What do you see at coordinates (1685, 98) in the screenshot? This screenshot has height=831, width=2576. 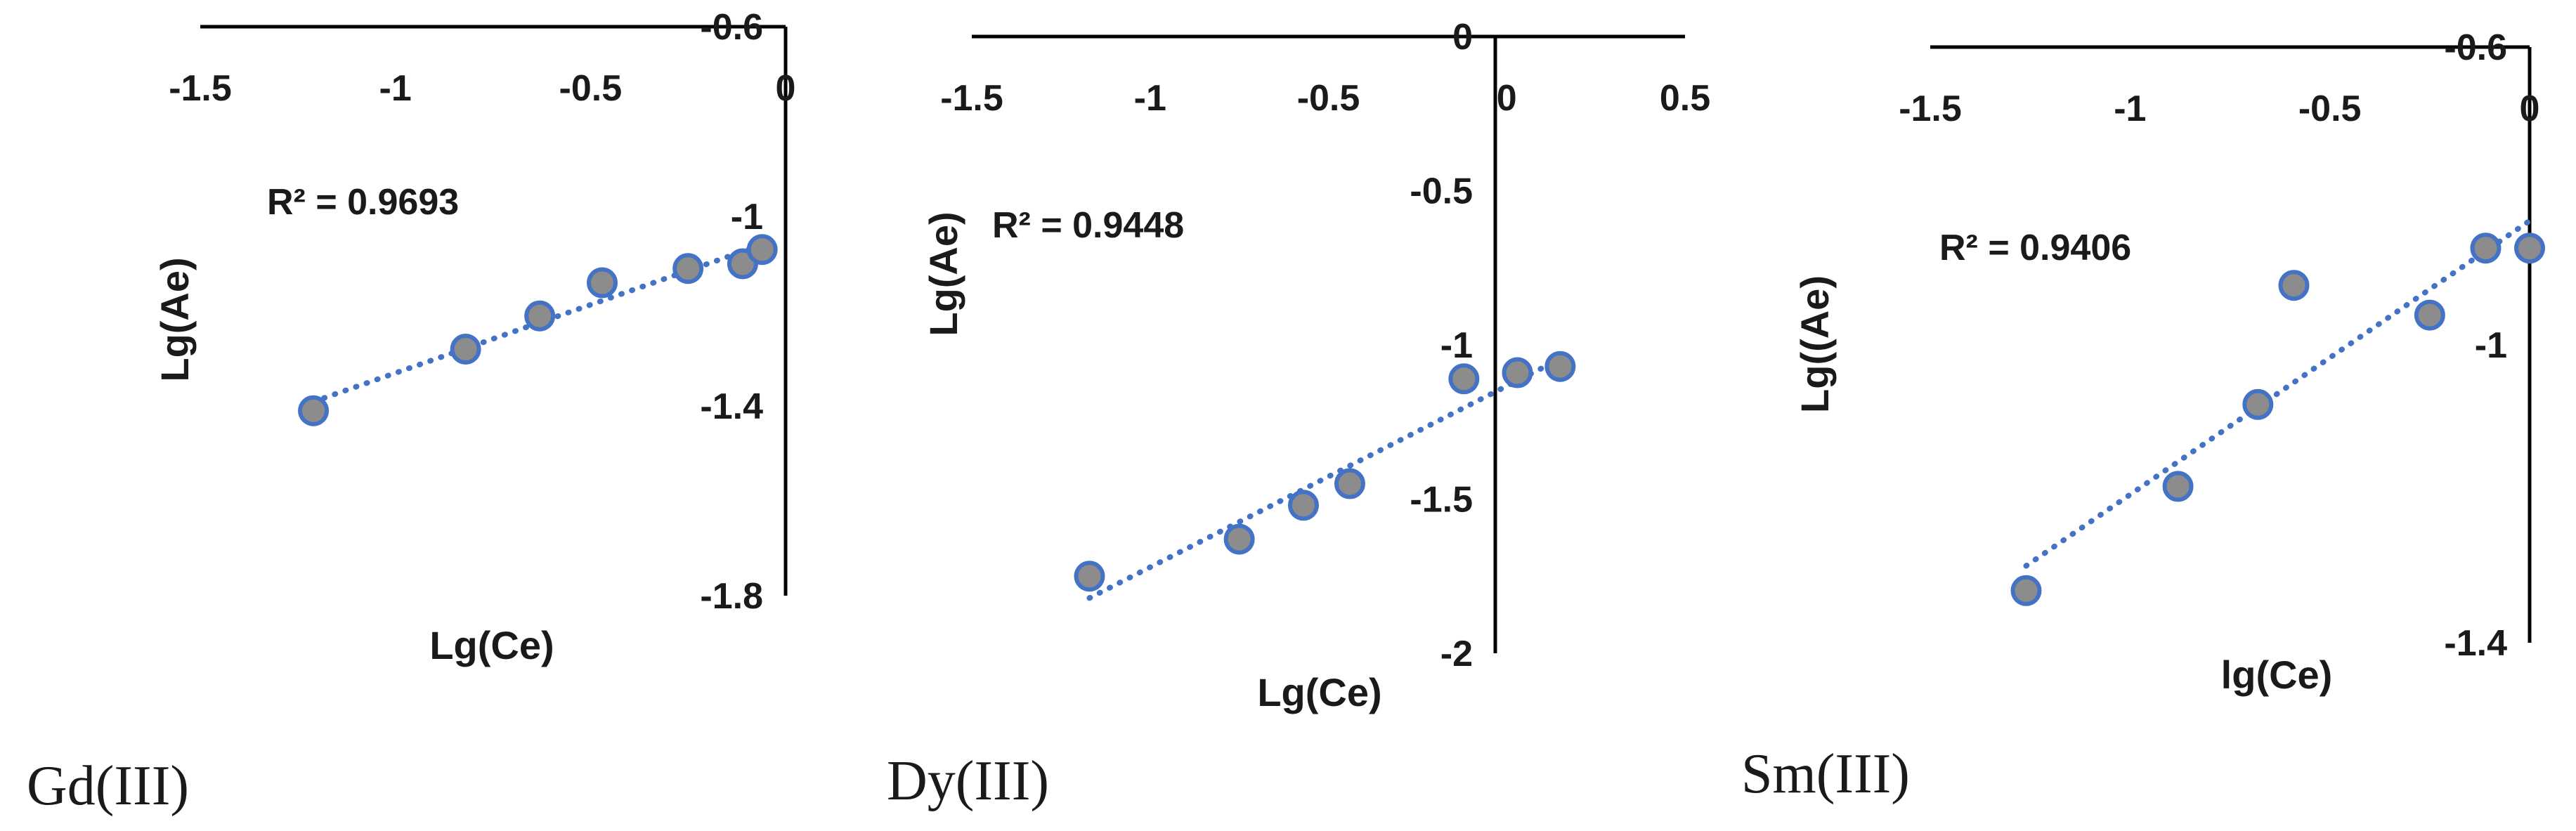 I see `x-tick-label: 0.5` at bounding box center [1685, 98].